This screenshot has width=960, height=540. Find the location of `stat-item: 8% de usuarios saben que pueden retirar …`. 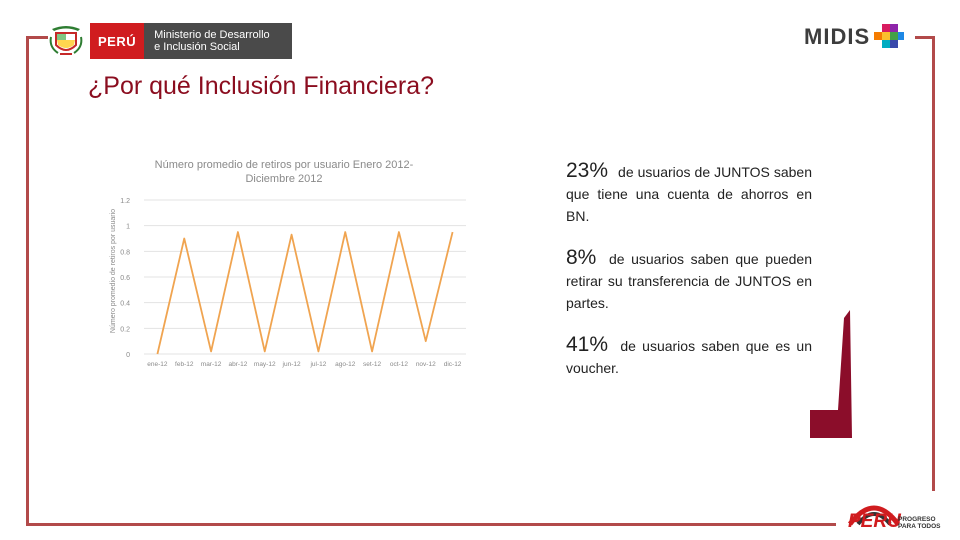

stat-item: 8% de usuarios saben que pueden retirar … is located at coordinates (689, 280).